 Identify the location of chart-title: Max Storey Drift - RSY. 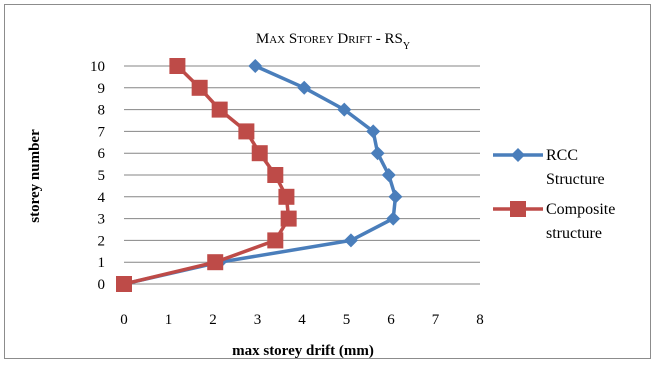
(333, 41).